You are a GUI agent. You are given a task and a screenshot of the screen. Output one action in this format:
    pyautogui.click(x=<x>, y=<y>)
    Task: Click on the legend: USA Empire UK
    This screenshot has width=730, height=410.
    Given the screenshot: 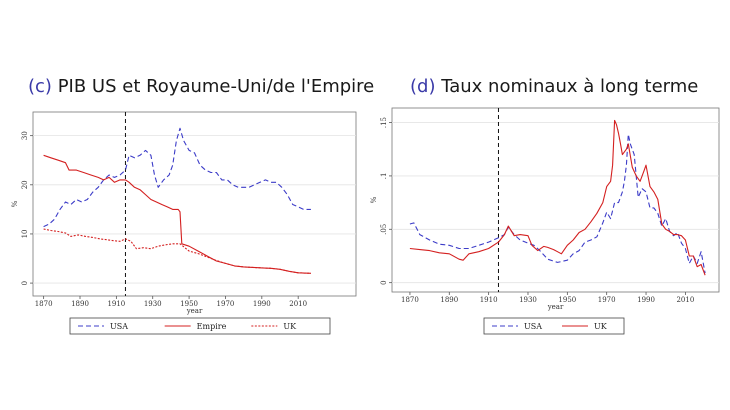 What is the action you would take?
    pyautogui.click(x=200, y=326)
    